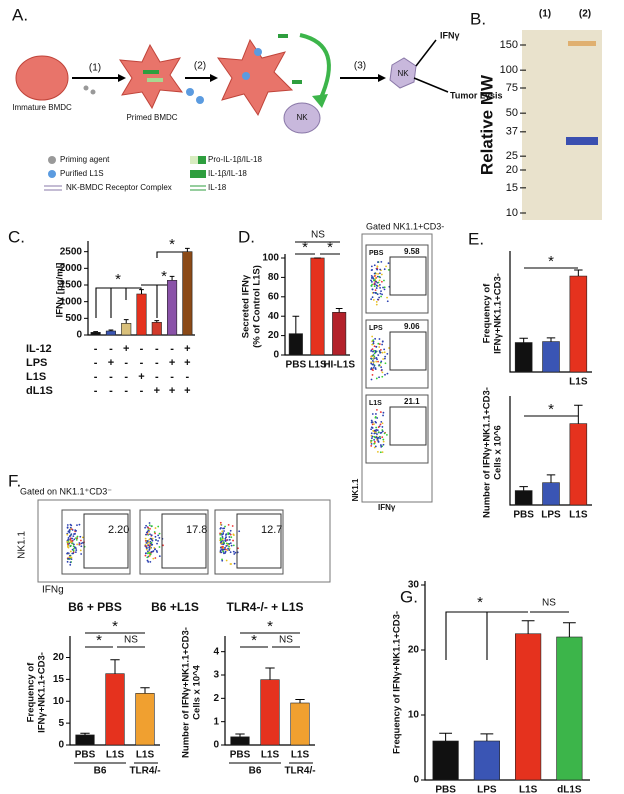 Image resolution: width=624 pixels, height=794 pixels. I want to click on mw-label: 20, so click(512, 170).